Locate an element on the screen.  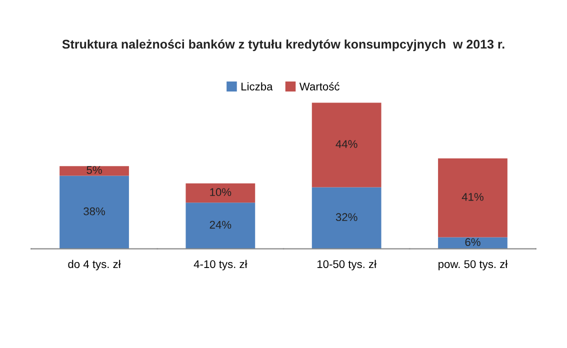
data-label: 38% is located at coordinates (94, 211).